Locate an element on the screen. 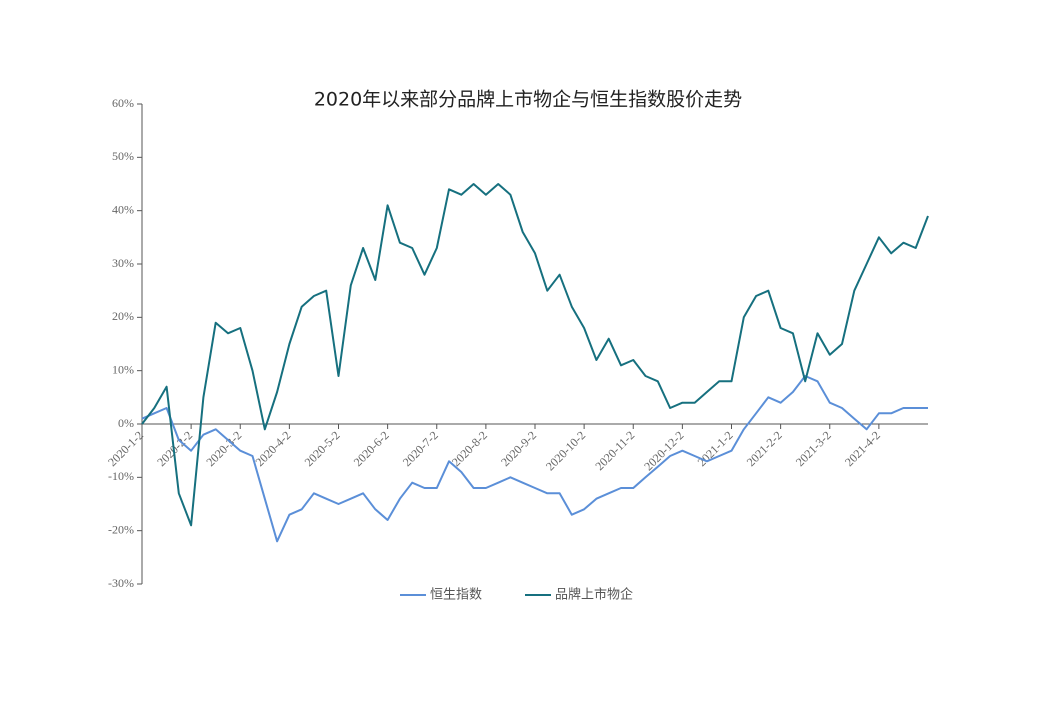  y-tick-label: 30% is located at coordinates (123, 263).